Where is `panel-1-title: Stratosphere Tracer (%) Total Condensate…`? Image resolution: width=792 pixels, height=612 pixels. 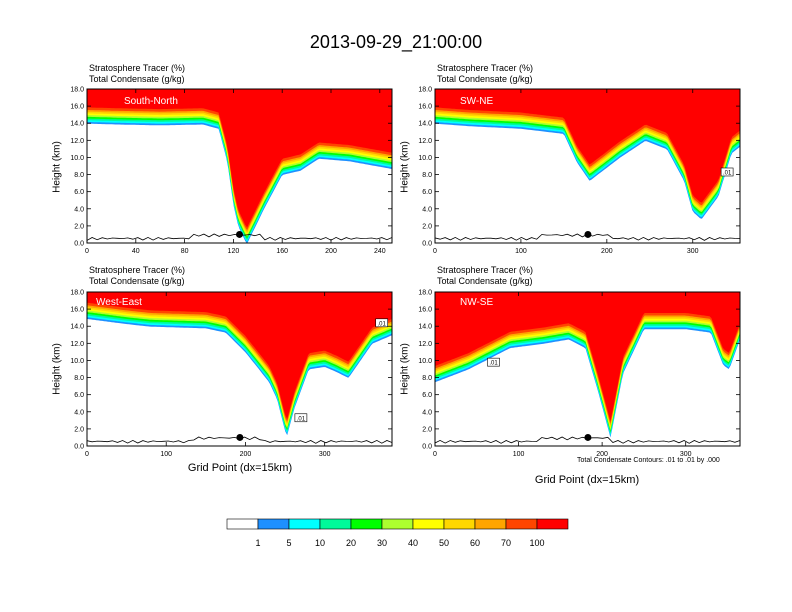 panel-1-title: Stratosphere Tracer (%) Total Condensate… is located at coordinates (137, 74).